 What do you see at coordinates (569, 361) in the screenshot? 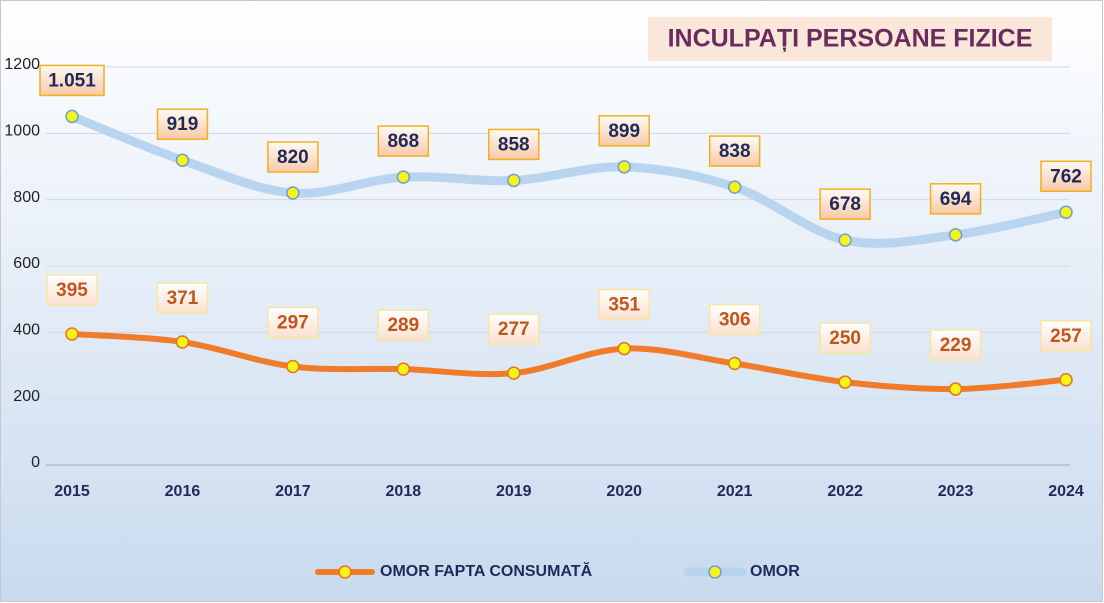
I see `series-line` at bounding box center [569, 361].